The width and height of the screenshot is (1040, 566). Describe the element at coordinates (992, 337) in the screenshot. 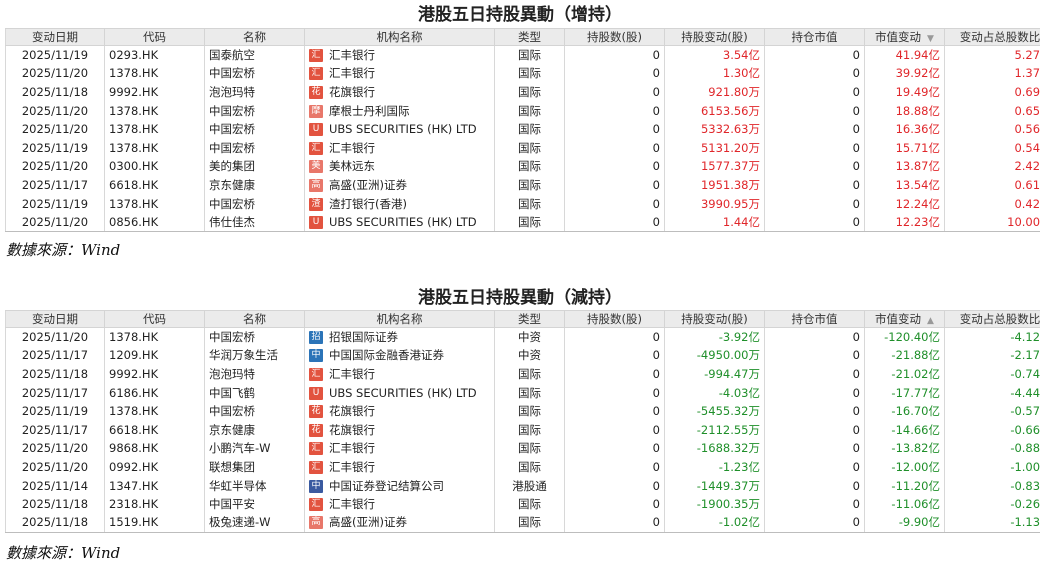

I see `cell-ratio: -4.12%` at that location.